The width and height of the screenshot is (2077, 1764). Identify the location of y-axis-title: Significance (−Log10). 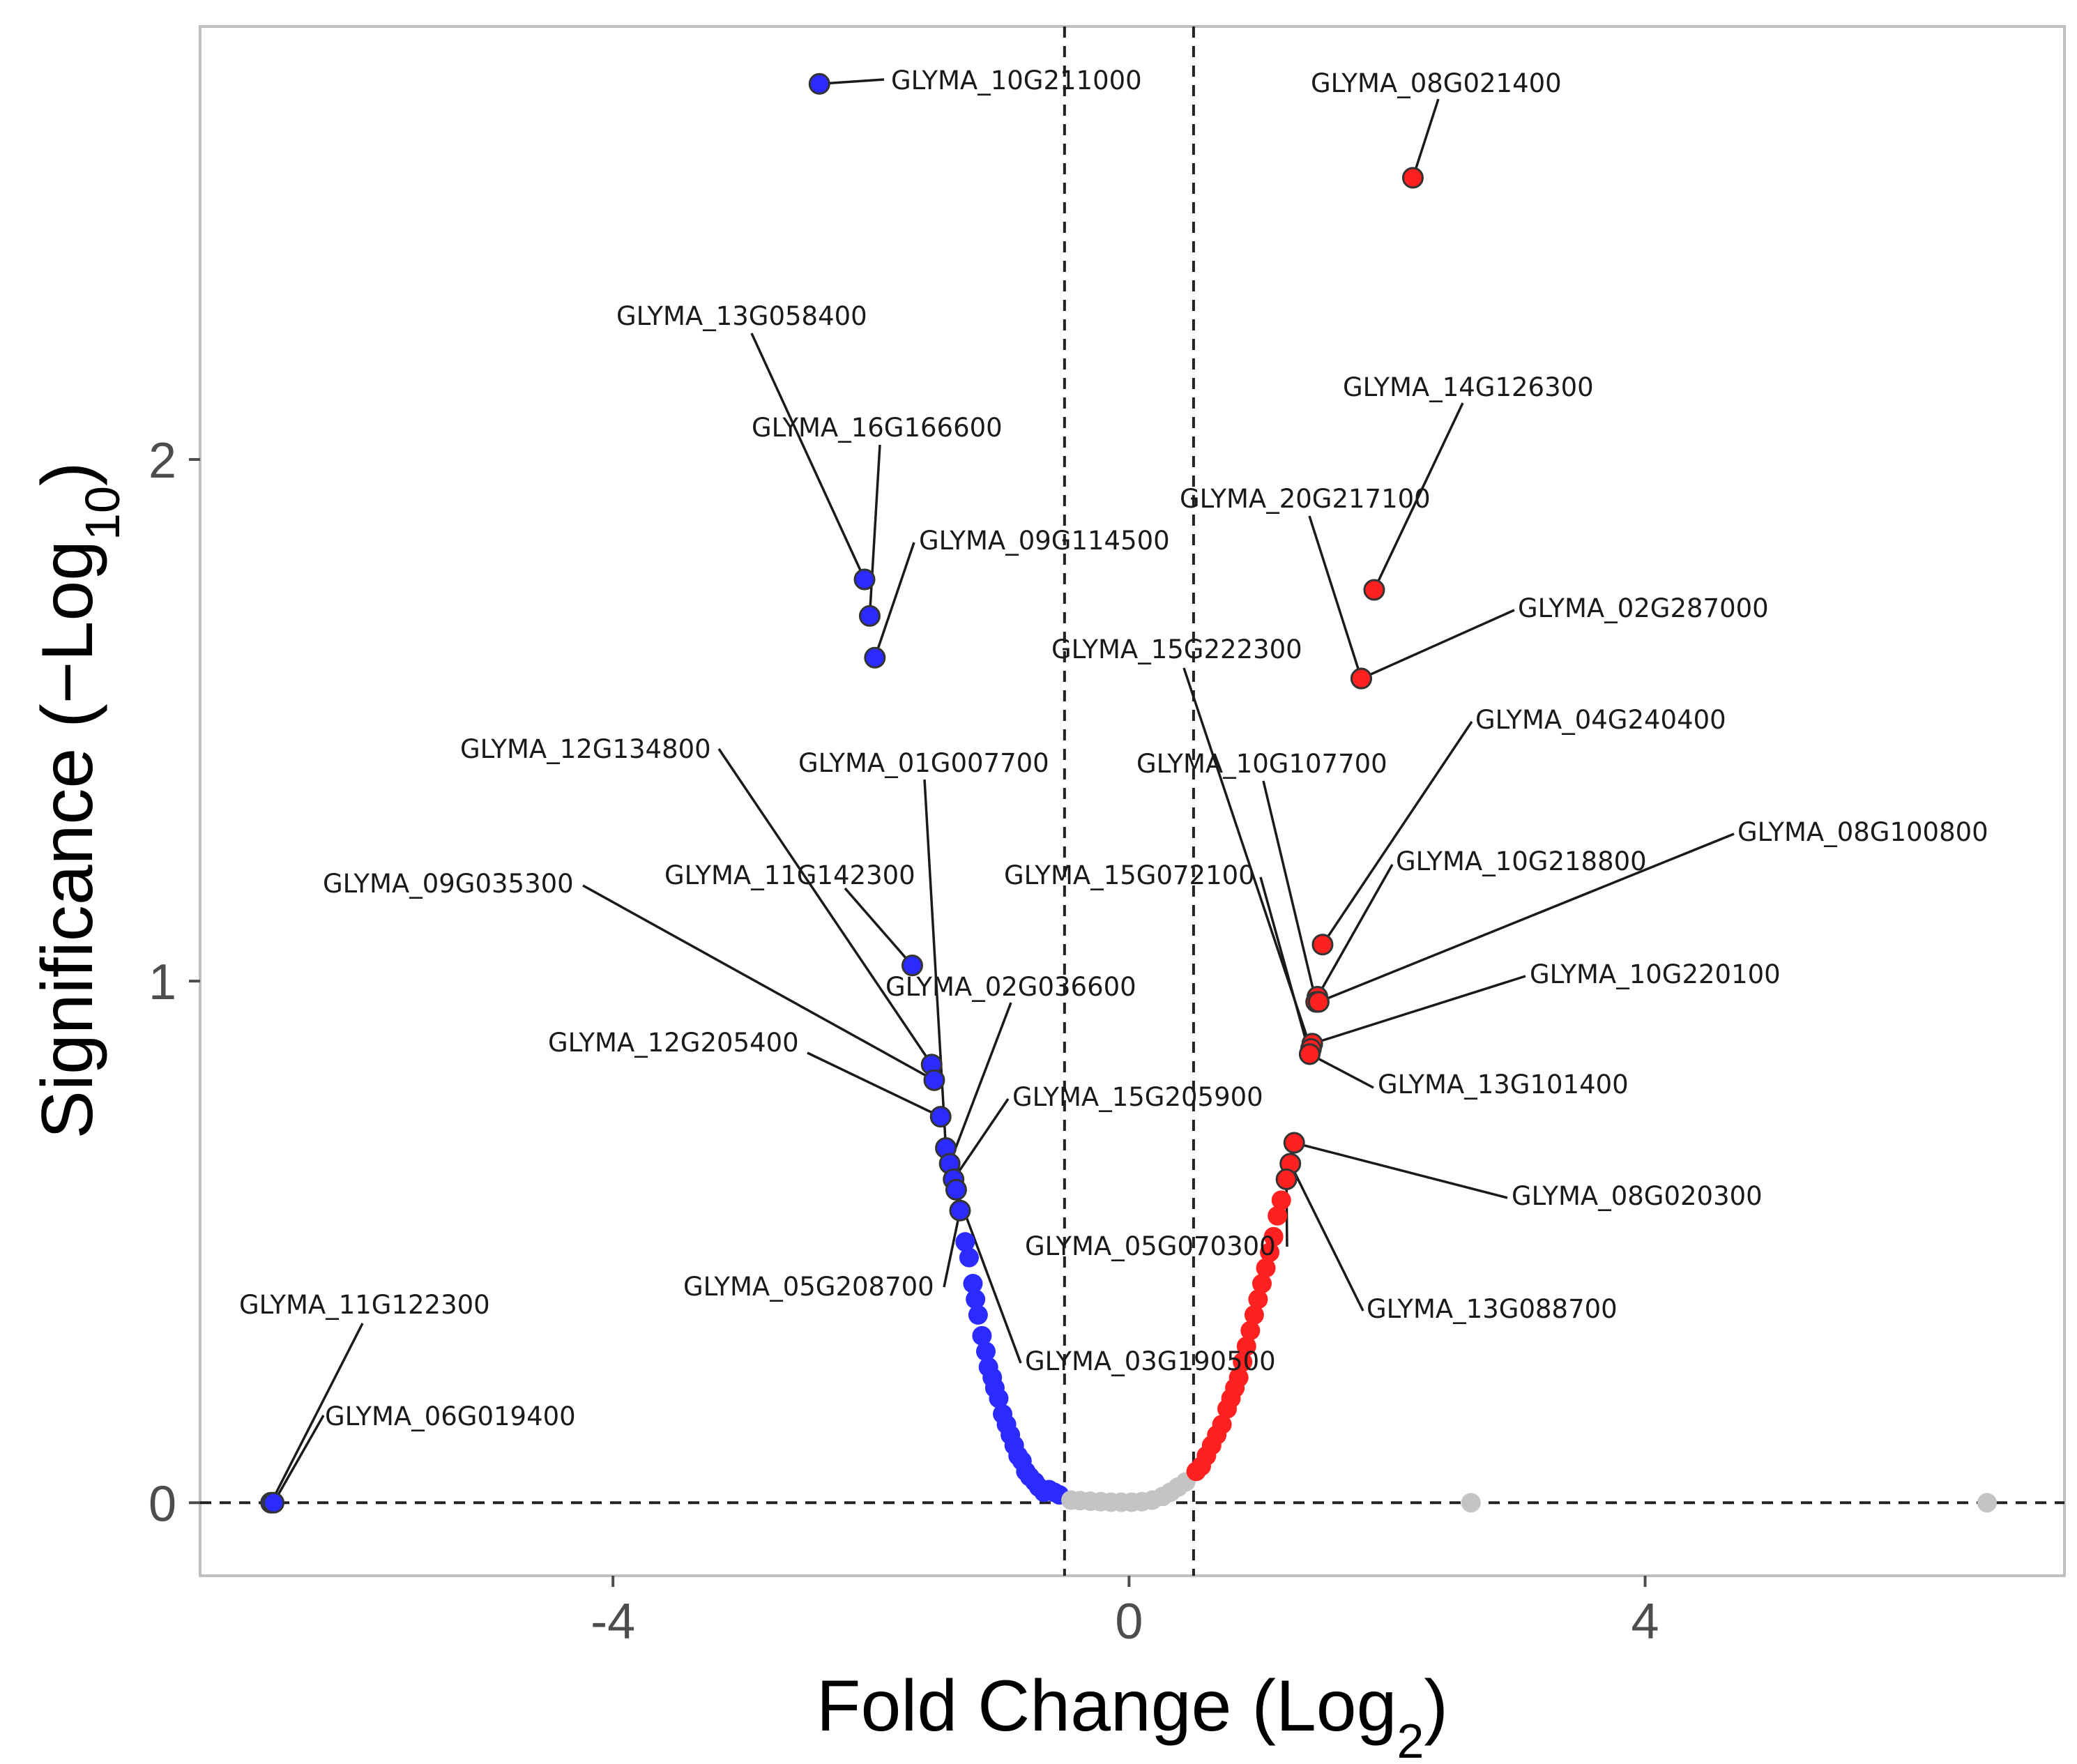
(78, 800).